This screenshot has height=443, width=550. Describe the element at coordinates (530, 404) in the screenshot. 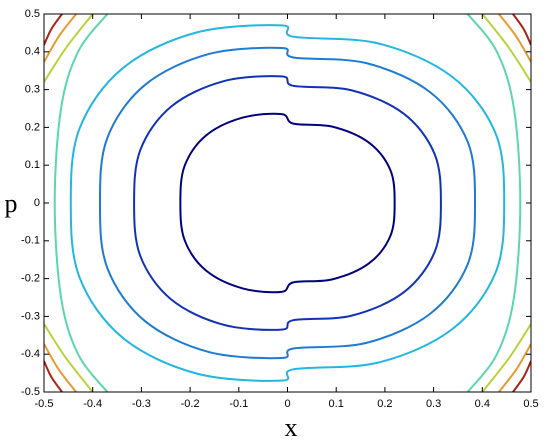

I see `x-tick-label: 0.5` at that location.